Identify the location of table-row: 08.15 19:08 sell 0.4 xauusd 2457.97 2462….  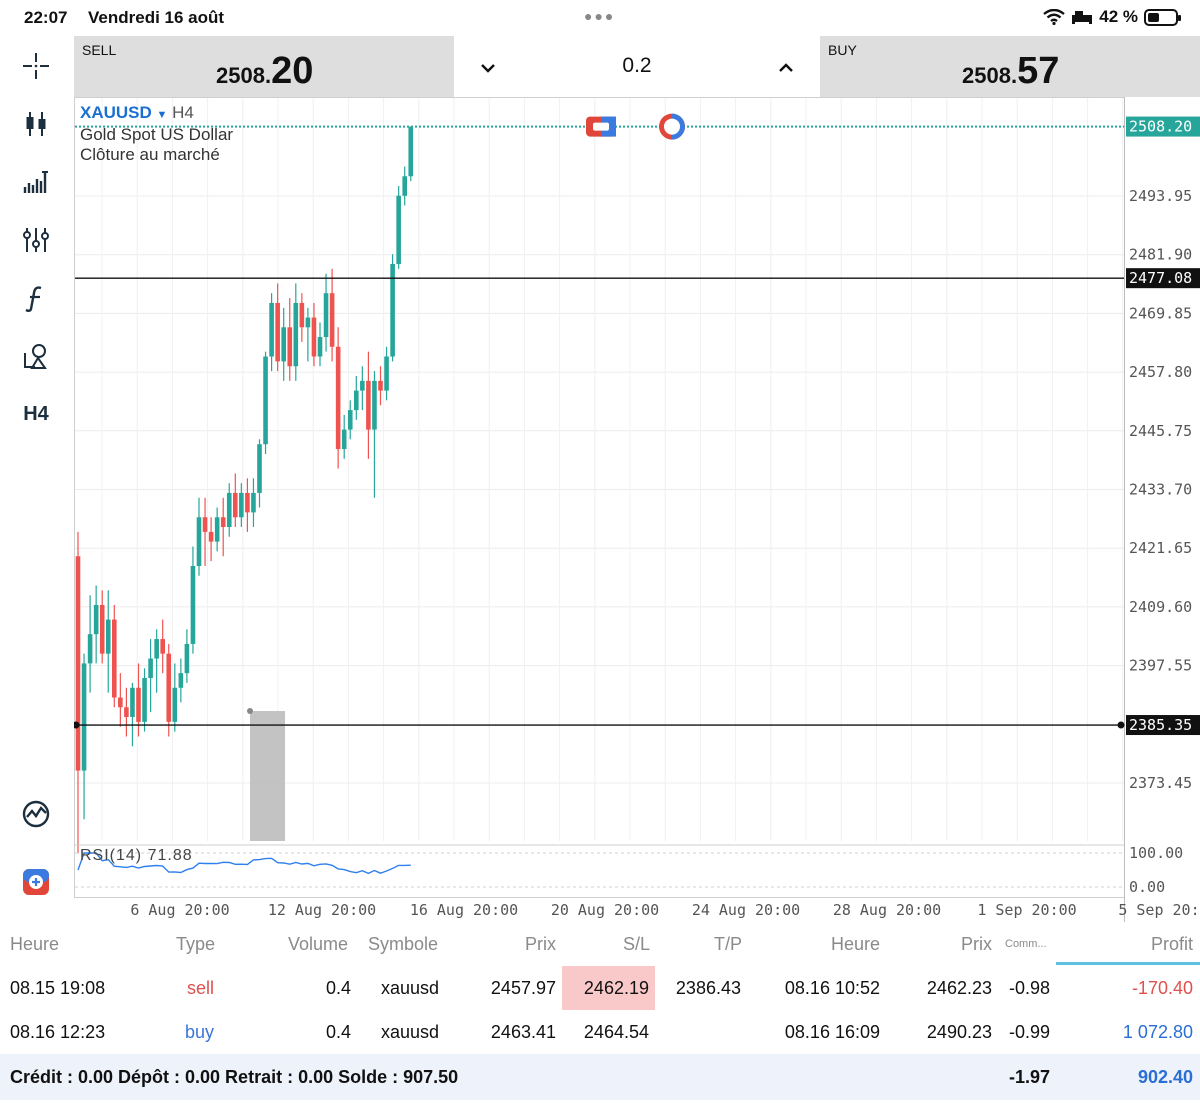
(600, 988).